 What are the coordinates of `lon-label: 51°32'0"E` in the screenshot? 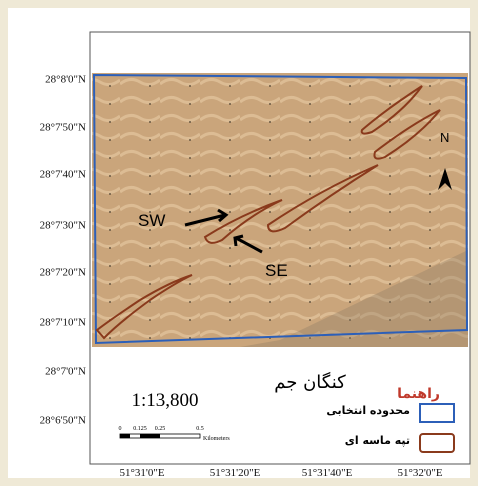 It's located at (419, 473).